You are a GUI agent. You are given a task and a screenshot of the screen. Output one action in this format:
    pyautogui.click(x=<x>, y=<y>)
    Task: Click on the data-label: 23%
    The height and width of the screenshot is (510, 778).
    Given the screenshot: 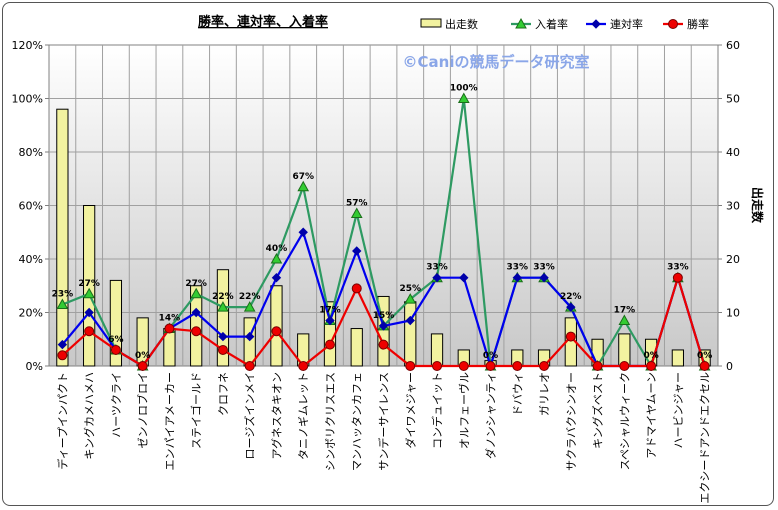 What is the action you would take?
    pyautogui.click(x=63, y=294)
    